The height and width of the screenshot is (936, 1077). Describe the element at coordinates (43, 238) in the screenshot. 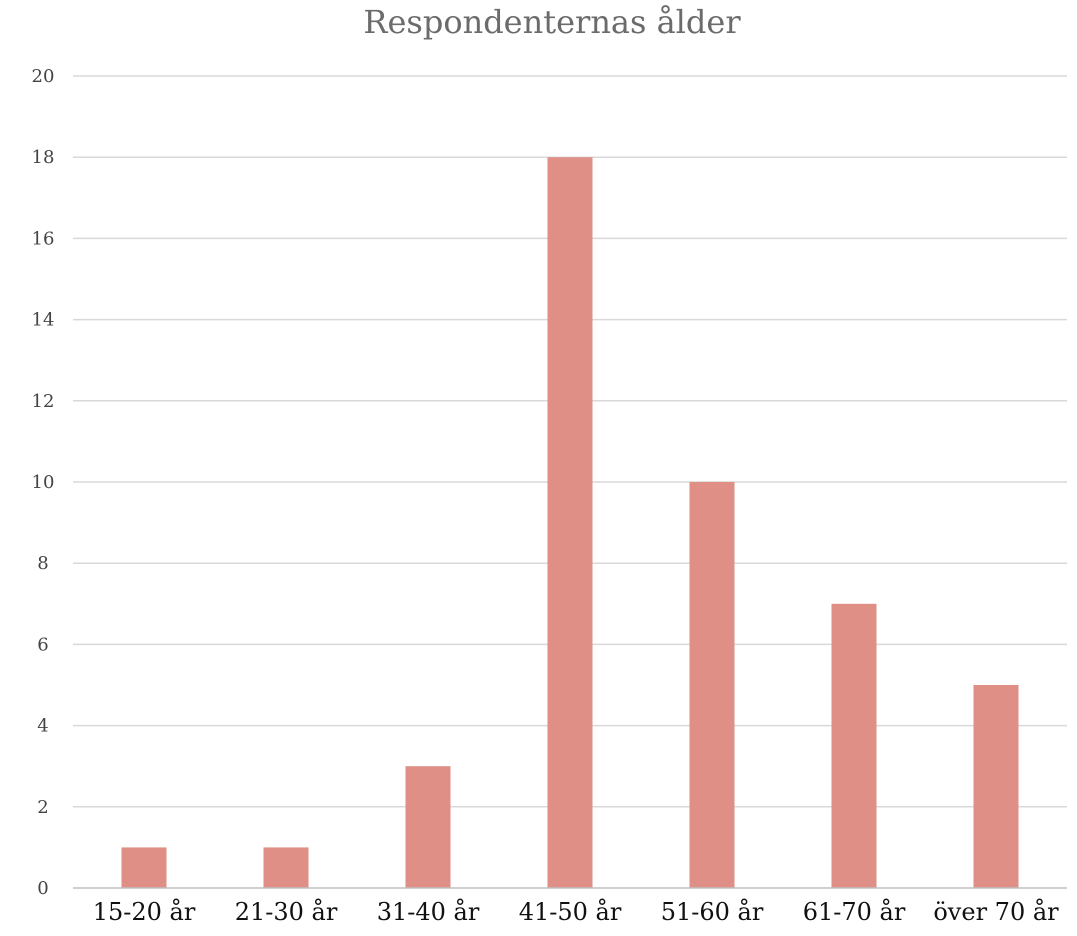

I see `y-tick-label: 16` at that location.